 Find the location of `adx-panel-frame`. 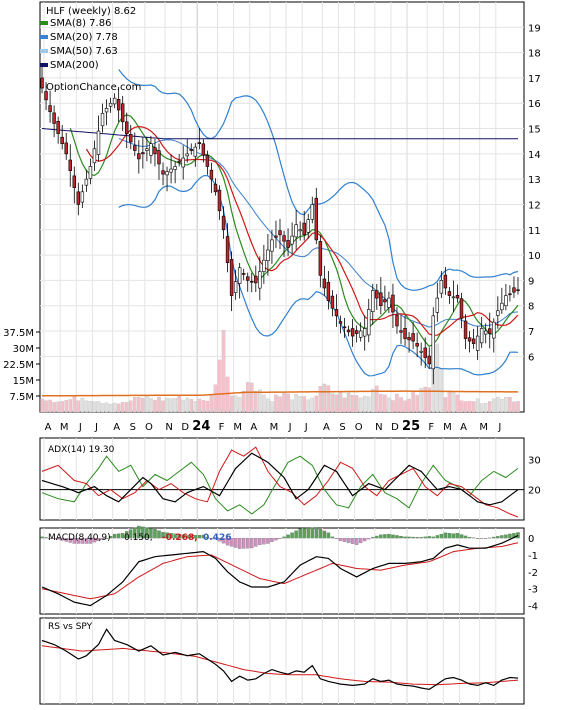

adx-panel-frame is located at coordinates (282, 479).